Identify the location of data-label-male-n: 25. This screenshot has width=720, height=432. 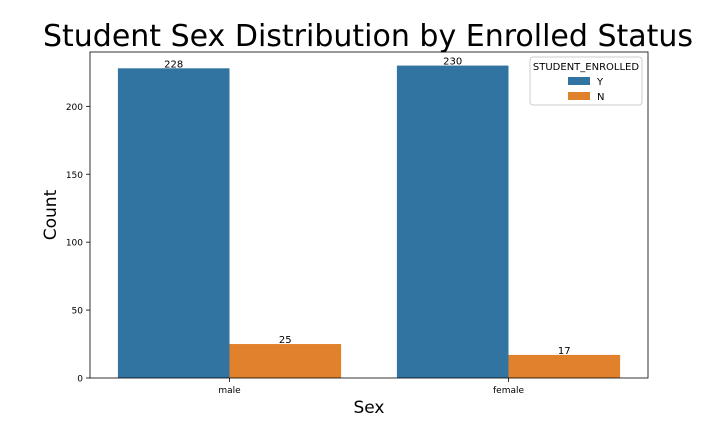
(285, 340).